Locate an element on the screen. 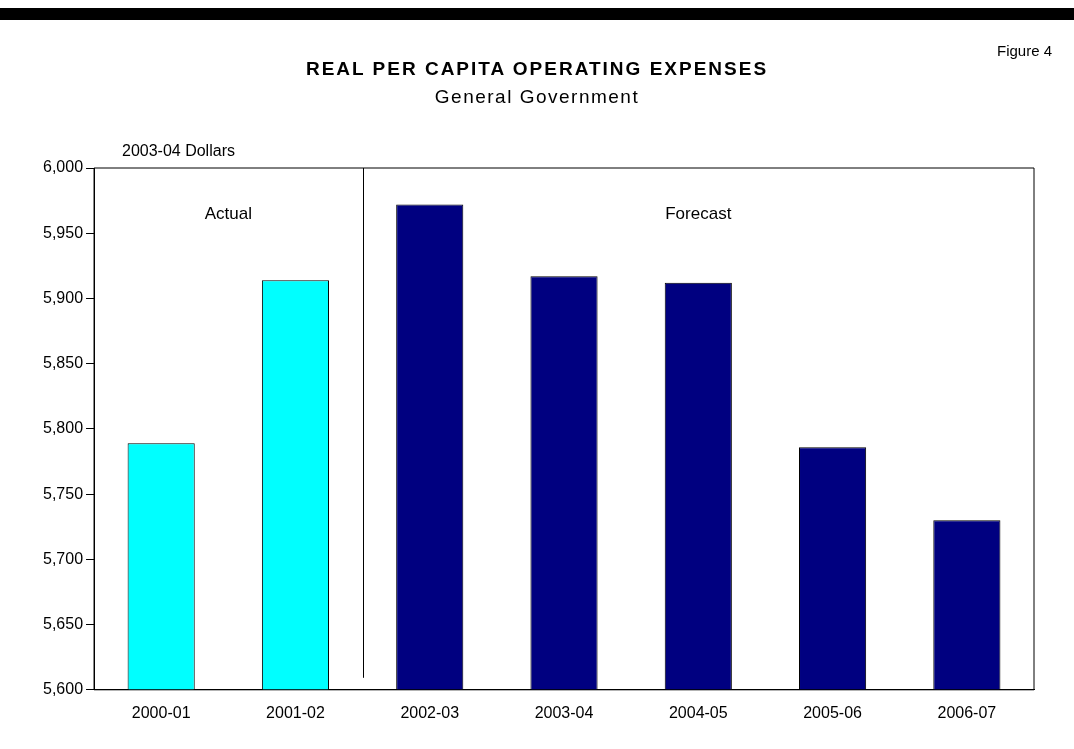 Image resolution: width=1074 pixels, height=749 pixels. caption: Figure 4 is located at coordinates (1024, 50).